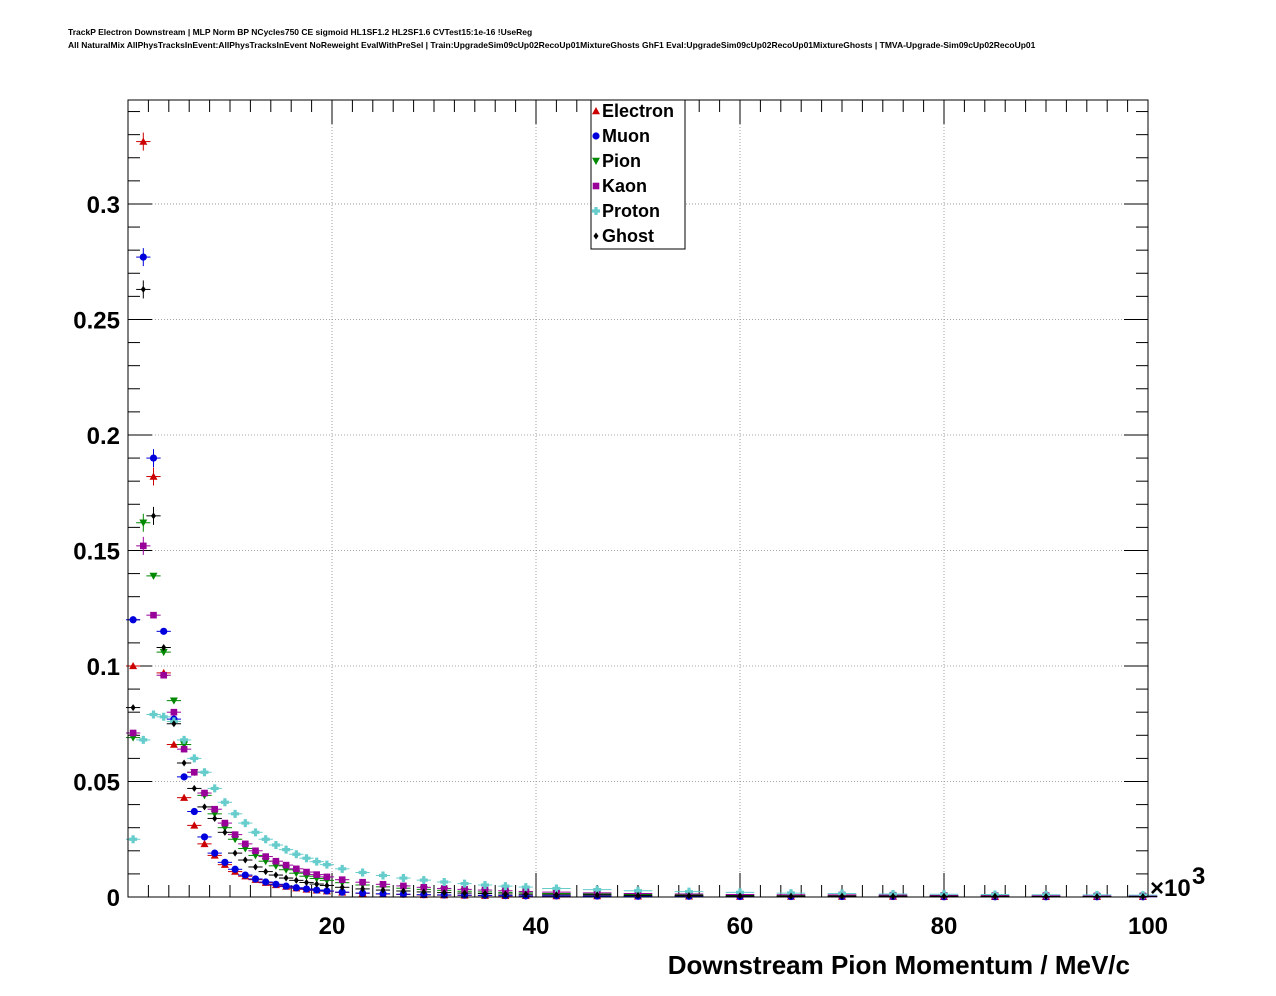 This screenshot has width=1276, height=996. I want to click on legend-label-muon: Muon, so click(626, 136).